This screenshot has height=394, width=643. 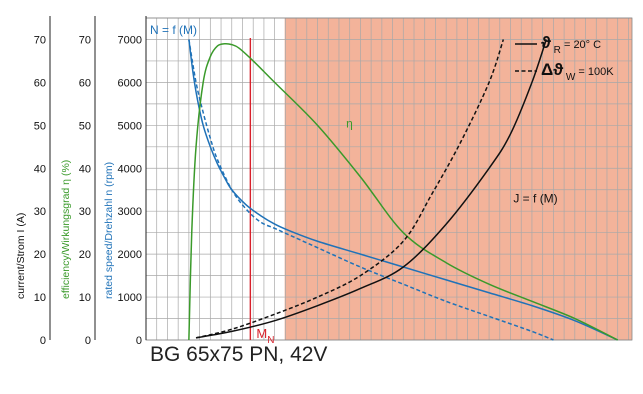 What do you see at coordinates (109, 230) in the screenshot?
I see `speed-axis-label: rated speed/Drehzahl n (rpm)` at bounding box center [109, 230].